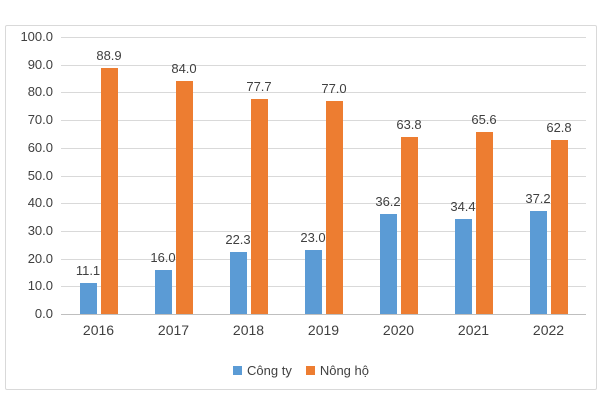  I want to click on bar-pair: 36.2 63.8, so click(398, 215).